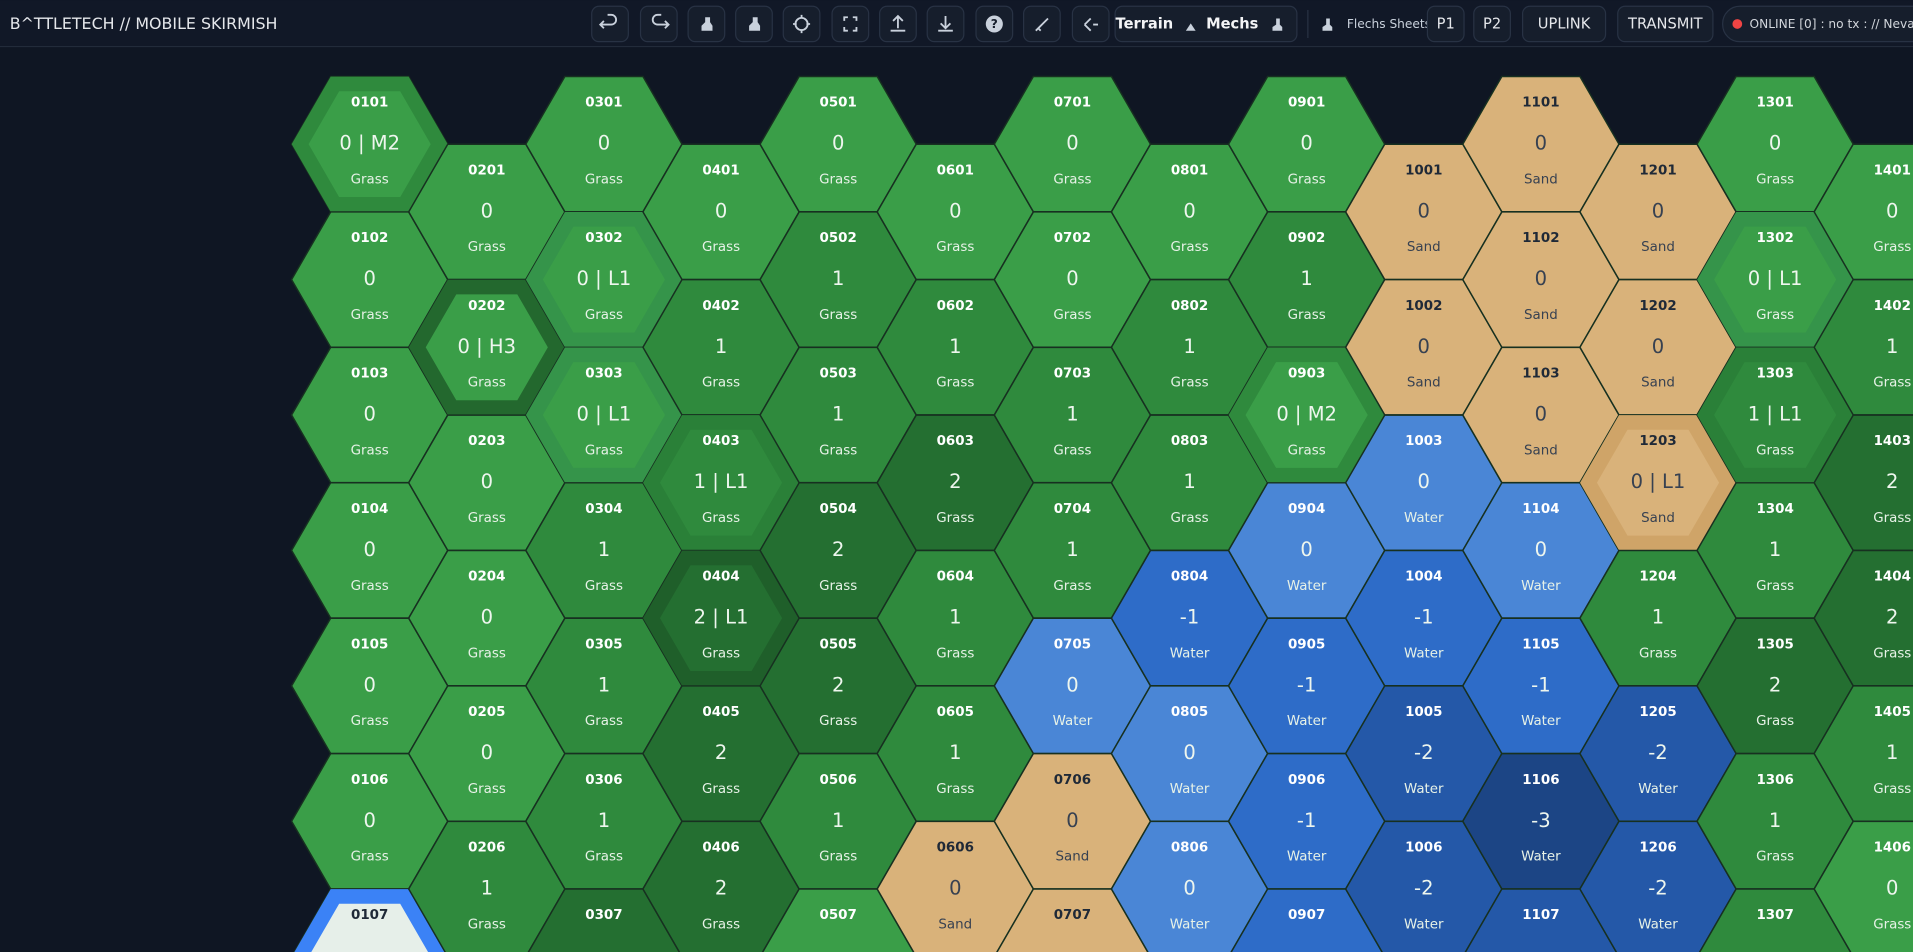 Image resolution: width=1913 pixels, height=952 pixels. Describe the element at coordinates (486, 212) in the screenshot. I see `hex: 0201 0 Grass` at that location.